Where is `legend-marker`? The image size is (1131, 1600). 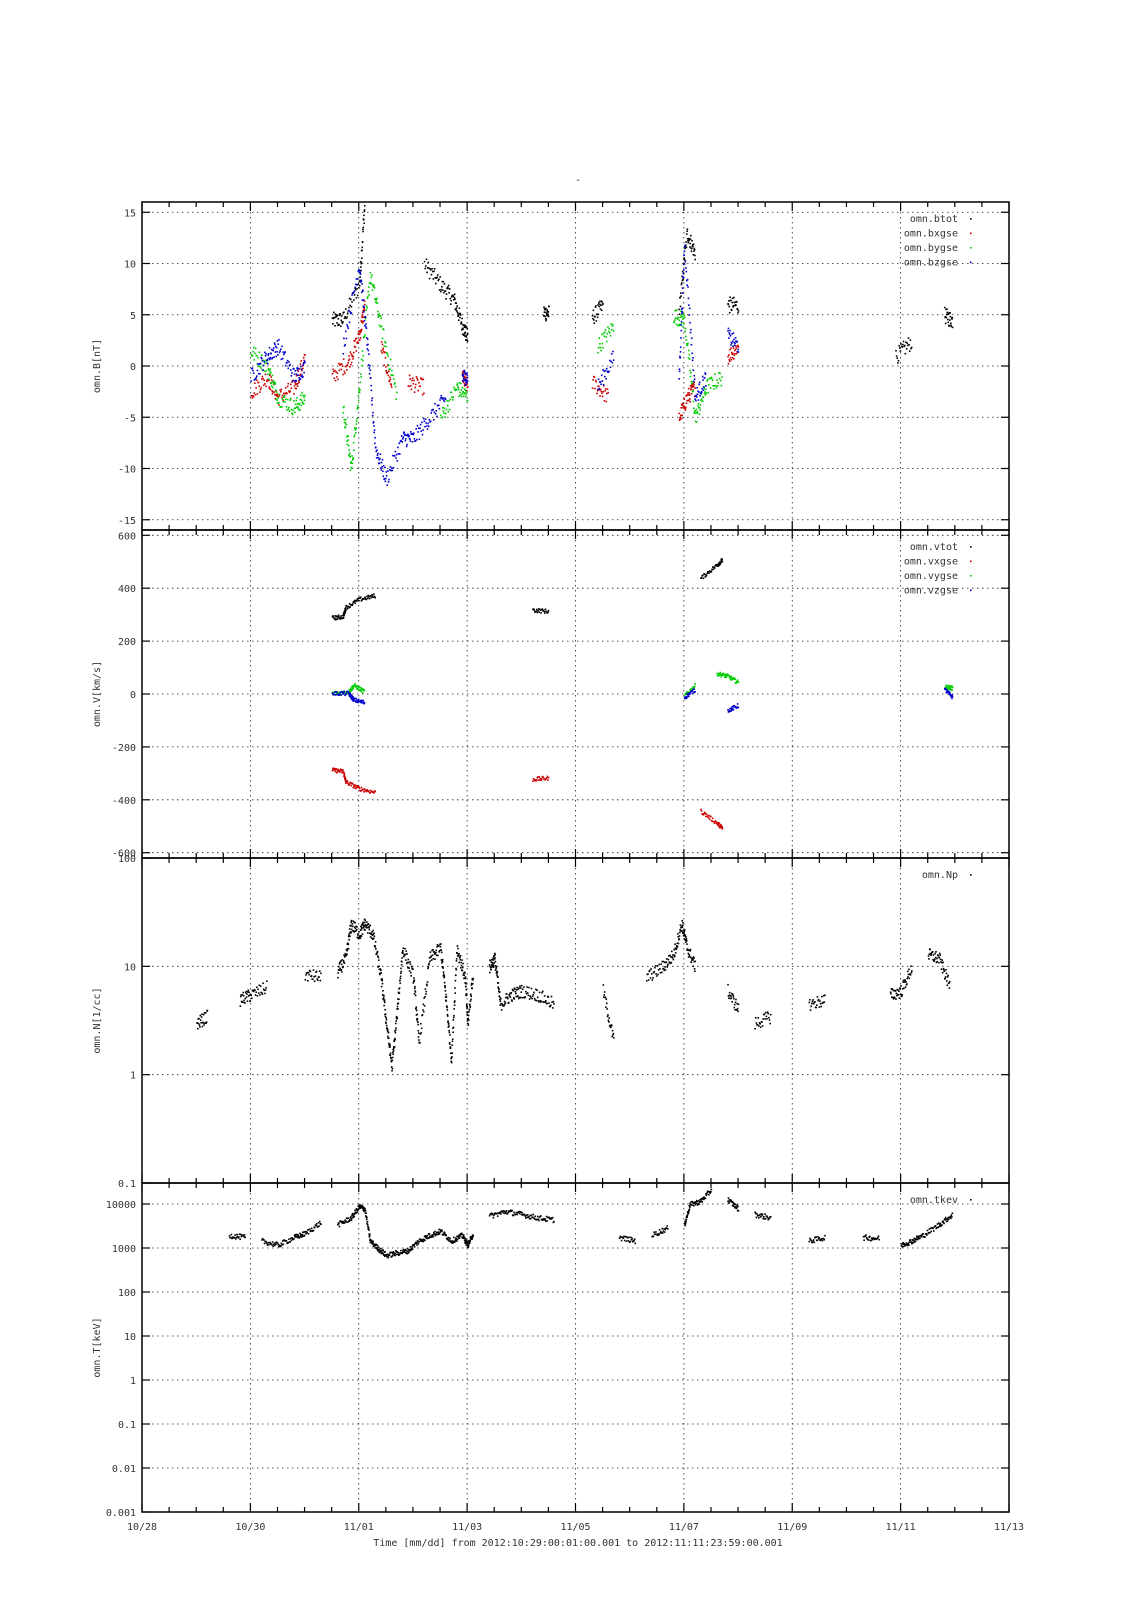
legend-marker is located at coordinates (971, 233).